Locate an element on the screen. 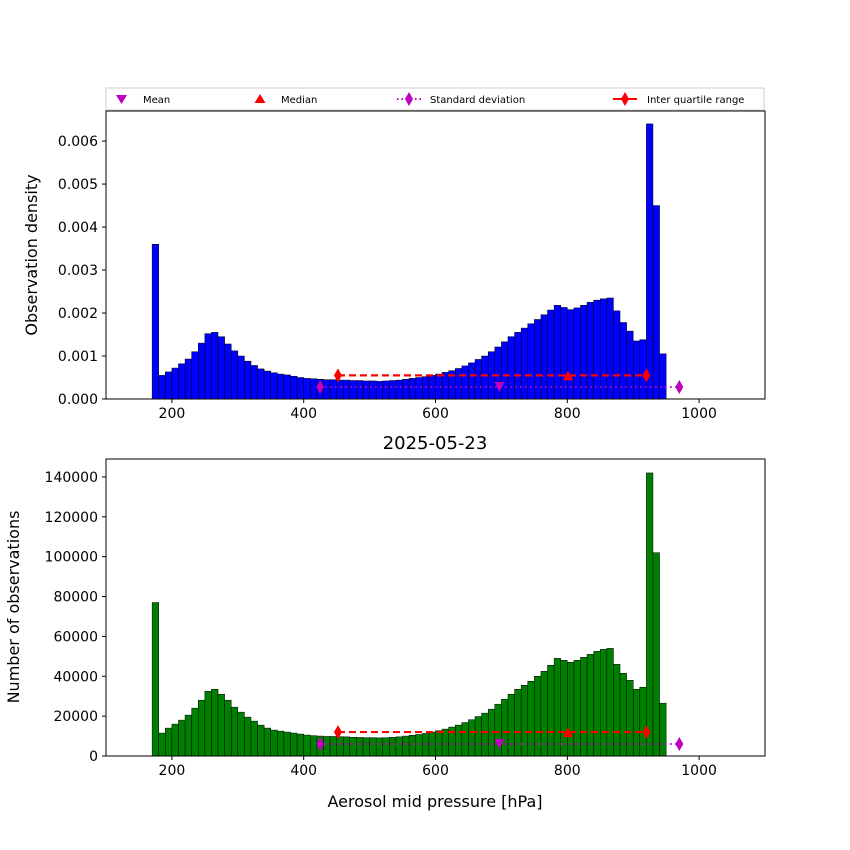 Image resolution: width=850 pixels, height=850 pixels. legend-entry-iqr: Inter quartile range is located at coordinates (678, 99).